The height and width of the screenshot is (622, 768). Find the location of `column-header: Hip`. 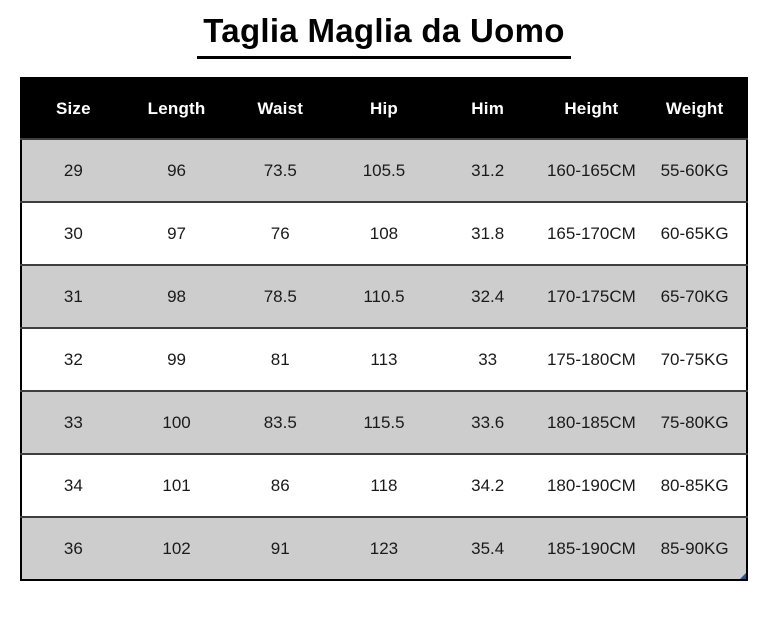

column-header: Hip is located at coordinates (384, 108).